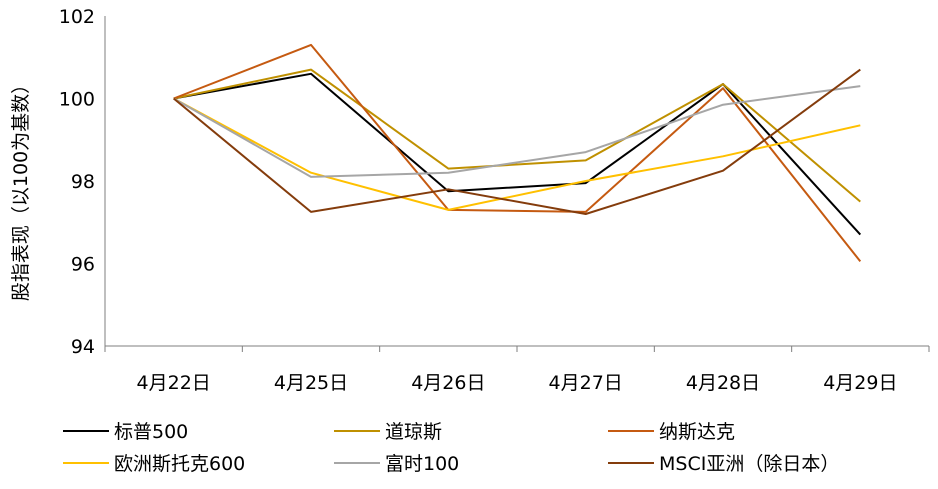 The image size is (938, 489). I want to click on legend-entry: MSCI亚洲（除日本）, so click(723, 464).